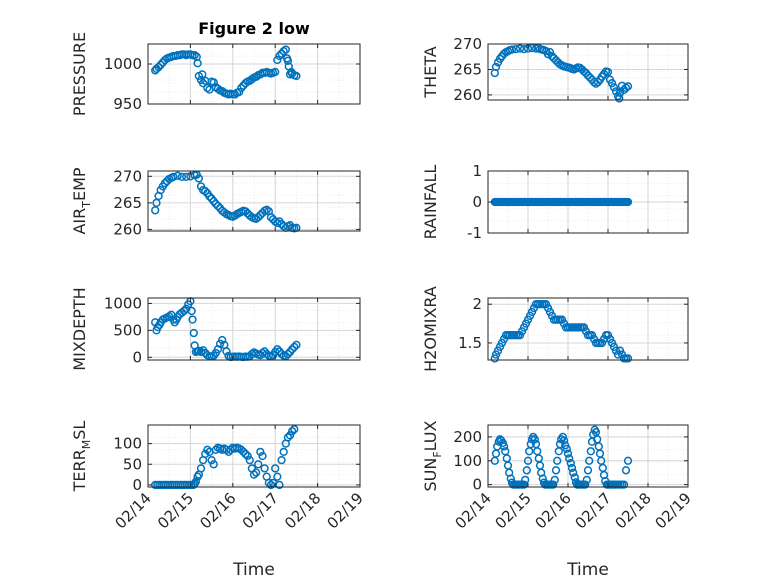 The image size is (778, 583). What do you see at coordinates (555, 202) in the screenshot?
I see `panel-rainfall: -1 0 1 RAINFALL` at bounding box center [555, 202].